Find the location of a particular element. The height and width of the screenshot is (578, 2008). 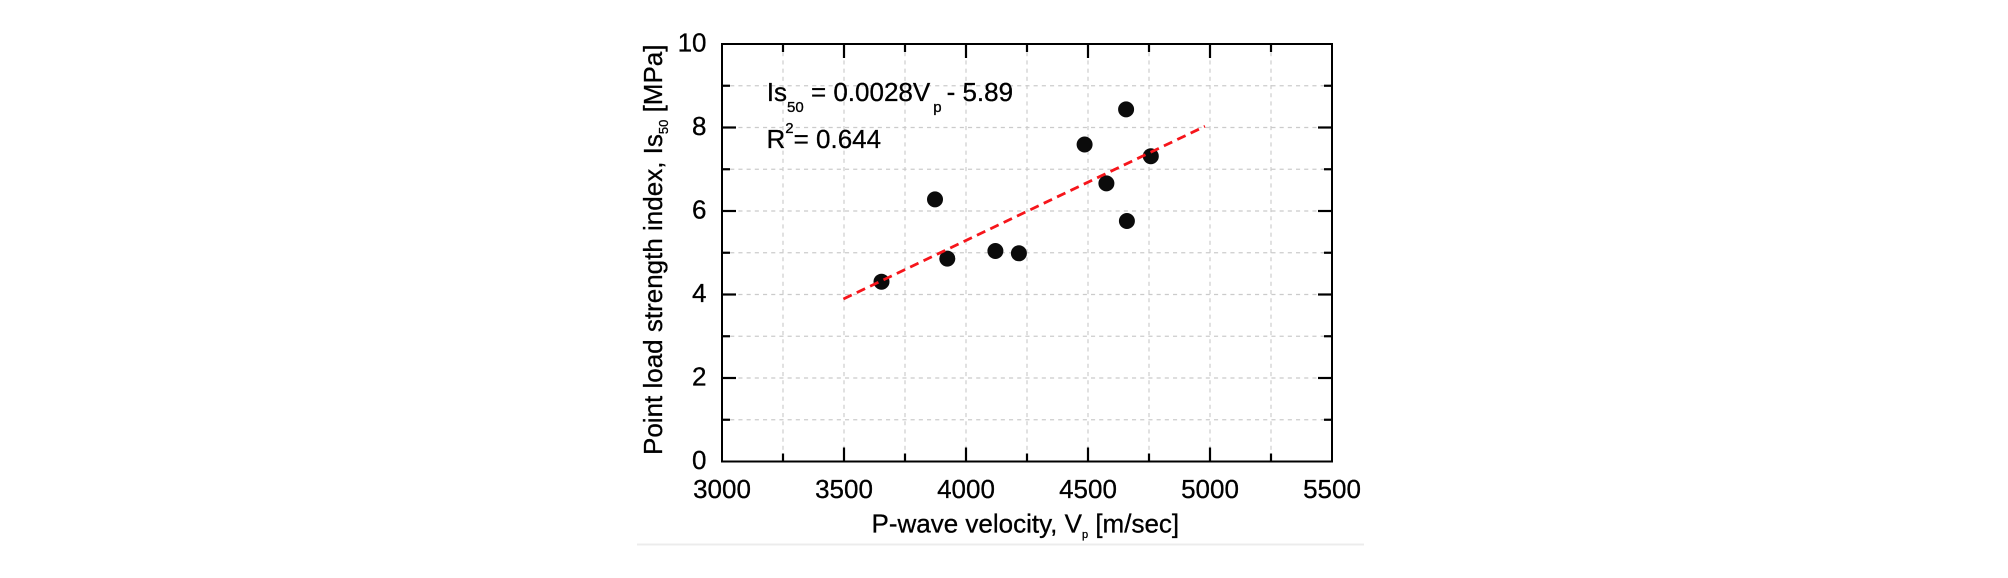

svg-text: 4 is located at coordinates (699, 293).